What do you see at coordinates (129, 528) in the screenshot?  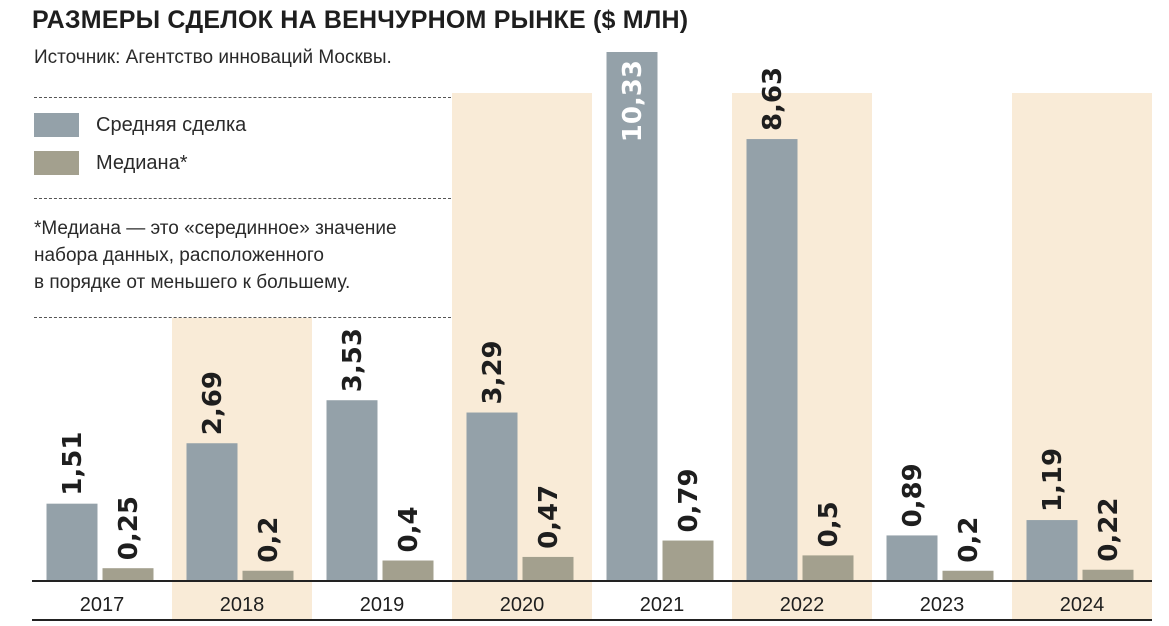 I see `value-label-median-2017: 0,25` at bounding box center [129, 528].